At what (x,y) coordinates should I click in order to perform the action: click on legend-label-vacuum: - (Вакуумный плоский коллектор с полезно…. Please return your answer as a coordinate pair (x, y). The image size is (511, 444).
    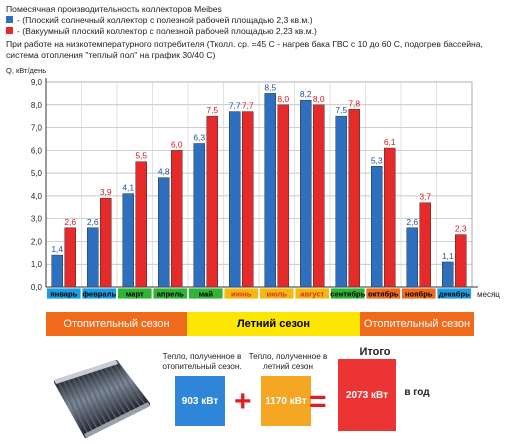
    Looking at the image, I should click on (167, 31).